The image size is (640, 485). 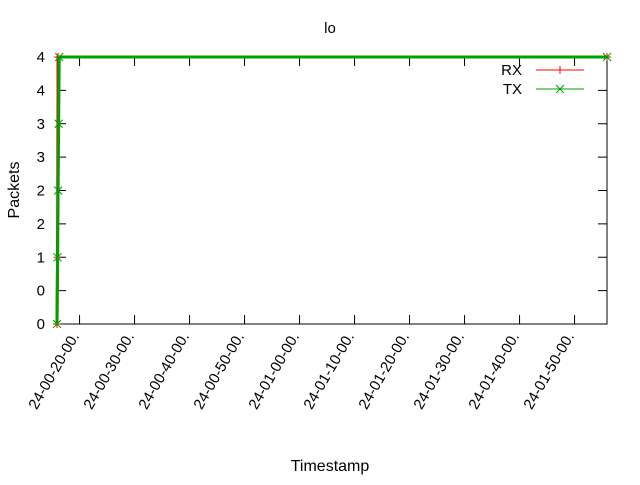 What do you see at coordinates (330, 28) in the screenshot?
I see `chart-title: lo` at bounding box center [330, 28].